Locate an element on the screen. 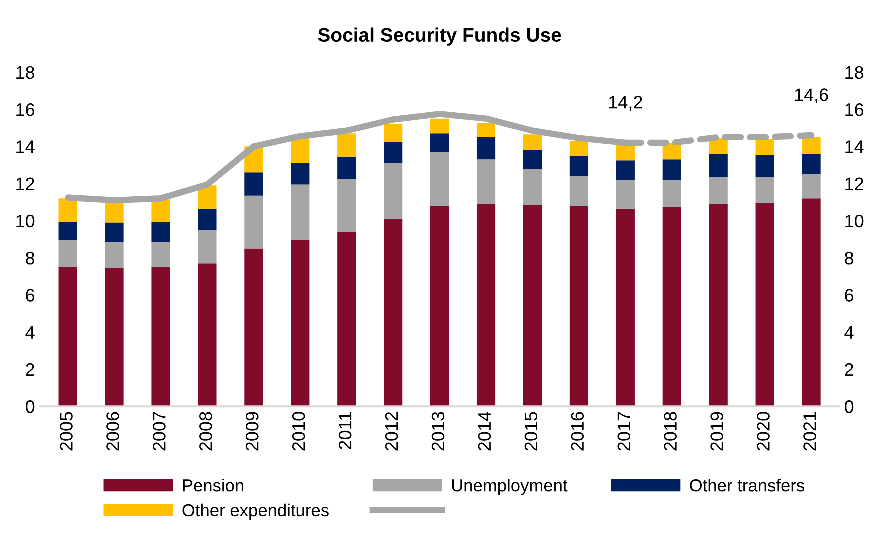 The image size is (893, 557). x-tick-label: 2018 is located at coordinates (670, 431).